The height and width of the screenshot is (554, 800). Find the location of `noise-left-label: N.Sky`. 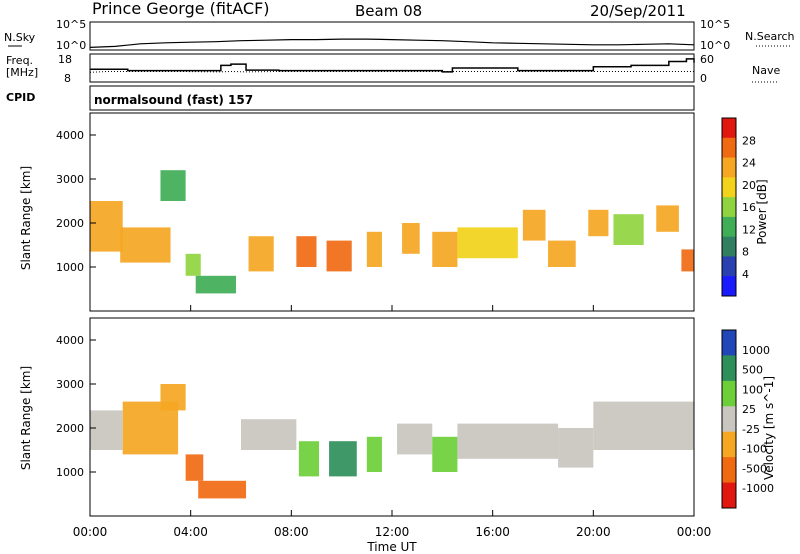

noise-left-label: N.Sky is located at coordinates (20, 37).